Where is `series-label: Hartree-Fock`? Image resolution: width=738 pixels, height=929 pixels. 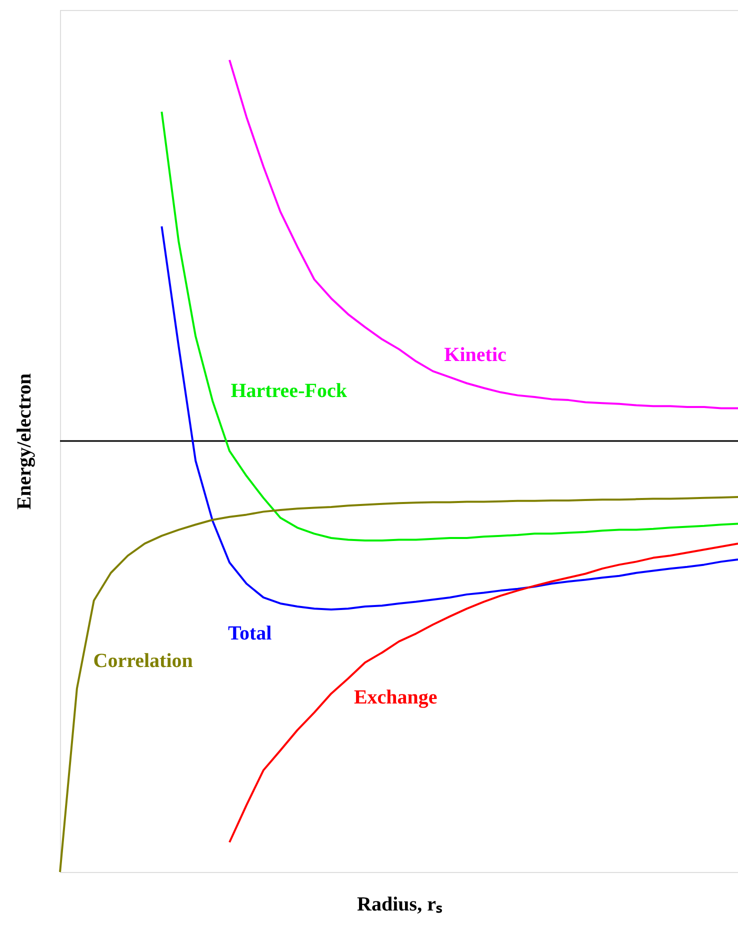
series-label: Hartree-Fock is located at coordinates (289, 391).